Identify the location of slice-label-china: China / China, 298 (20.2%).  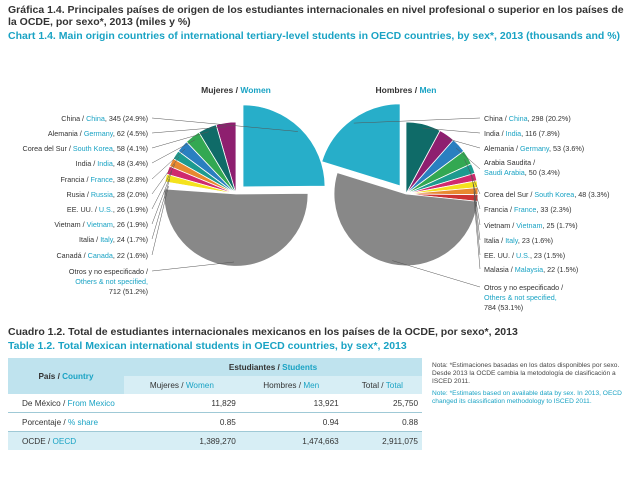
(527, 118).